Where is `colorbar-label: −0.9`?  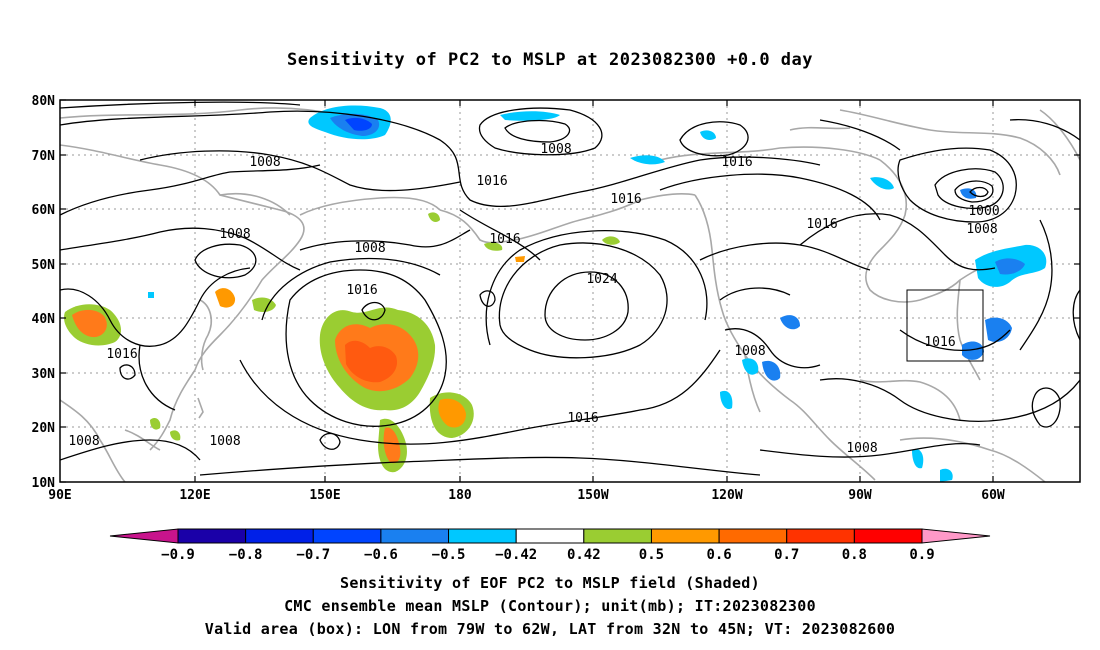
colorbar-label: −0.9 is located at coordinates (178, 555).